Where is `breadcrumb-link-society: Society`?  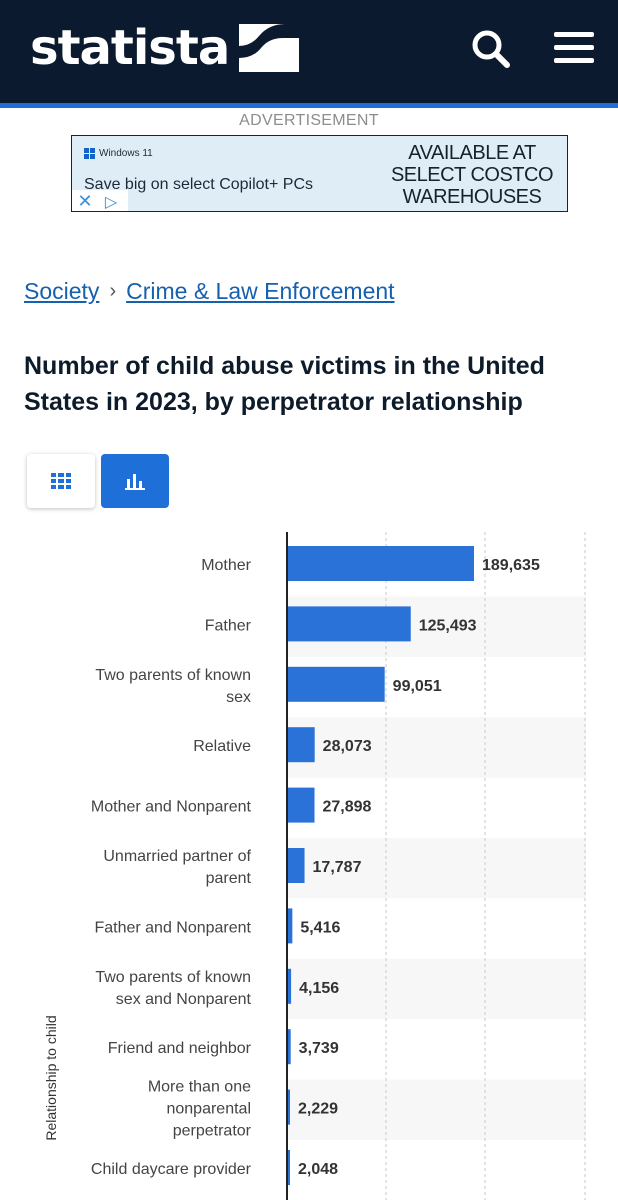 breadcrumb-link-society: Society is located at coordinates (62, 291).